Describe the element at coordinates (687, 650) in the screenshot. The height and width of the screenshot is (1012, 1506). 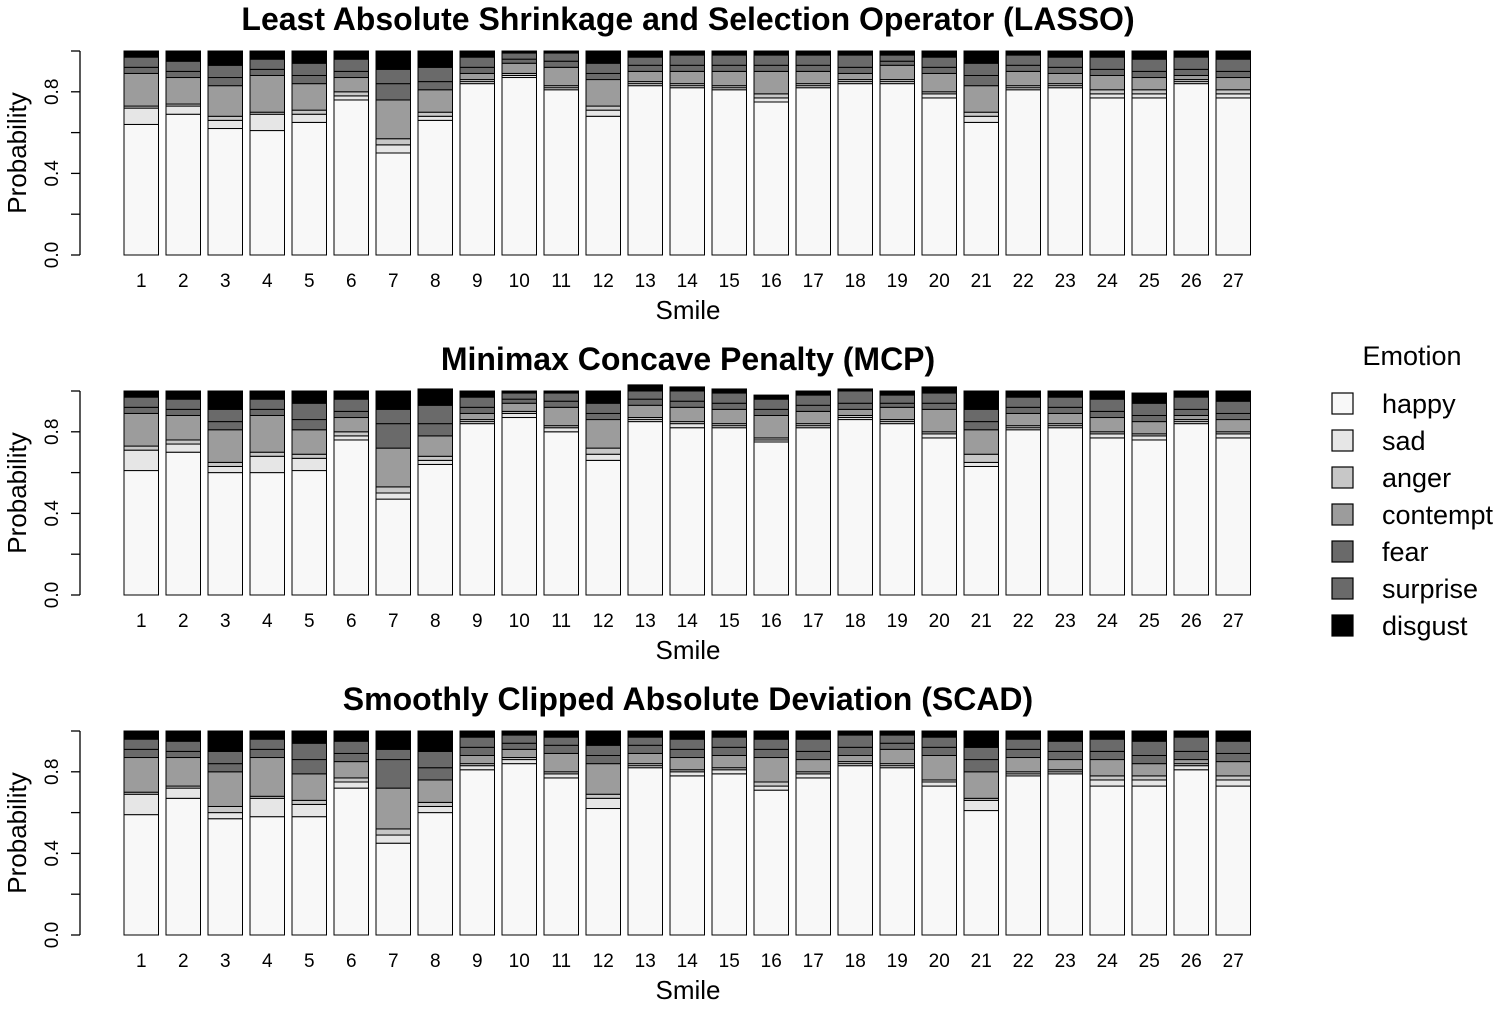
I see `x-axis-label: Smile` at that location.